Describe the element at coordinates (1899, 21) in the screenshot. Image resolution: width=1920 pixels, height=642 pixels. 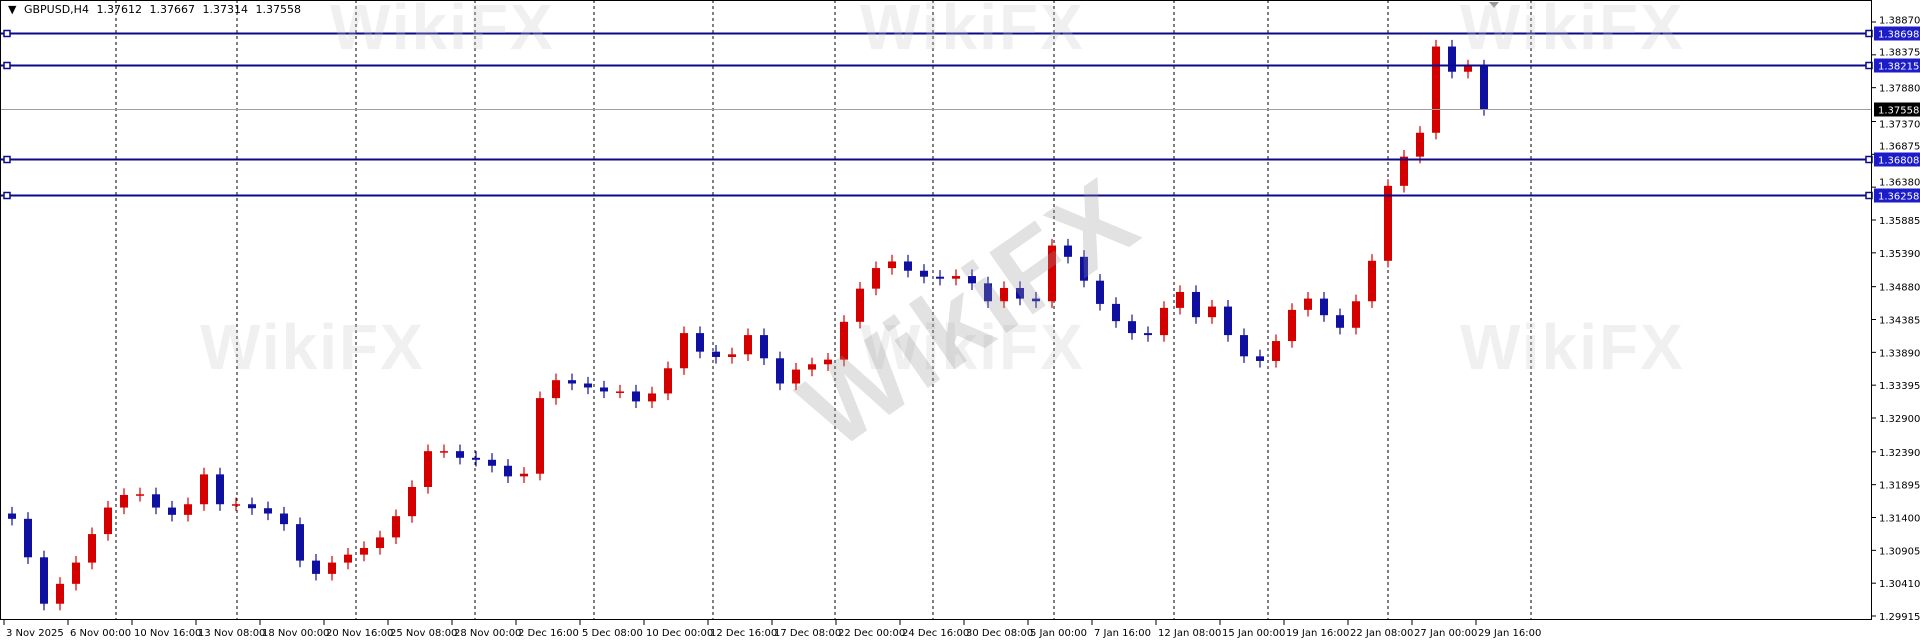
I see `price-tick-label: 1.38870` at that location.